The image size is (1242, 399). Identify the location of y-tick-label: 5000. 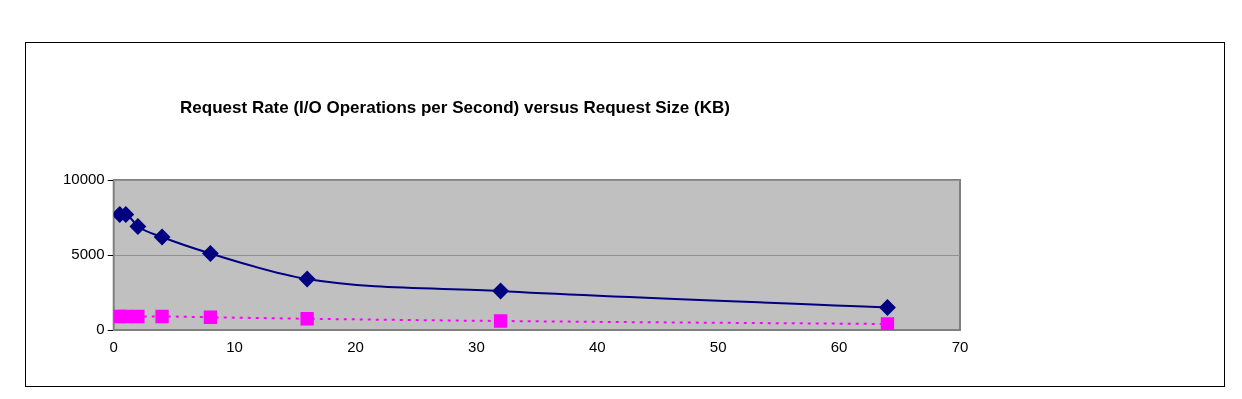
(88, 254).